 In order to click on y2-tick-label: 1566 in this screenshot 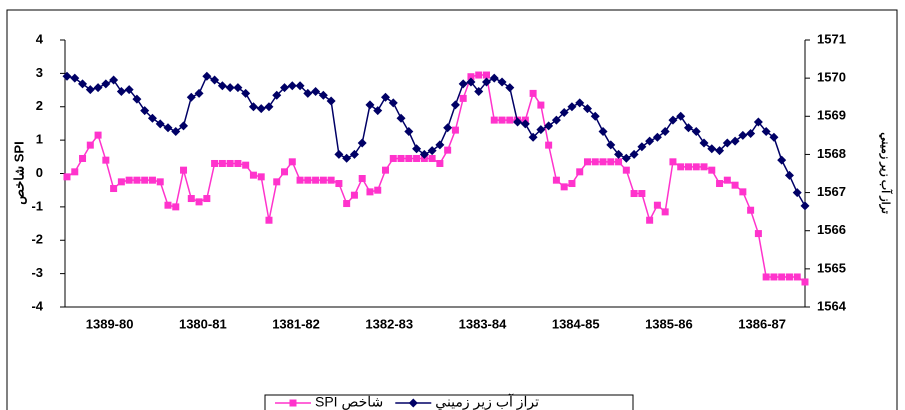, I will do `click(831, 229)`.